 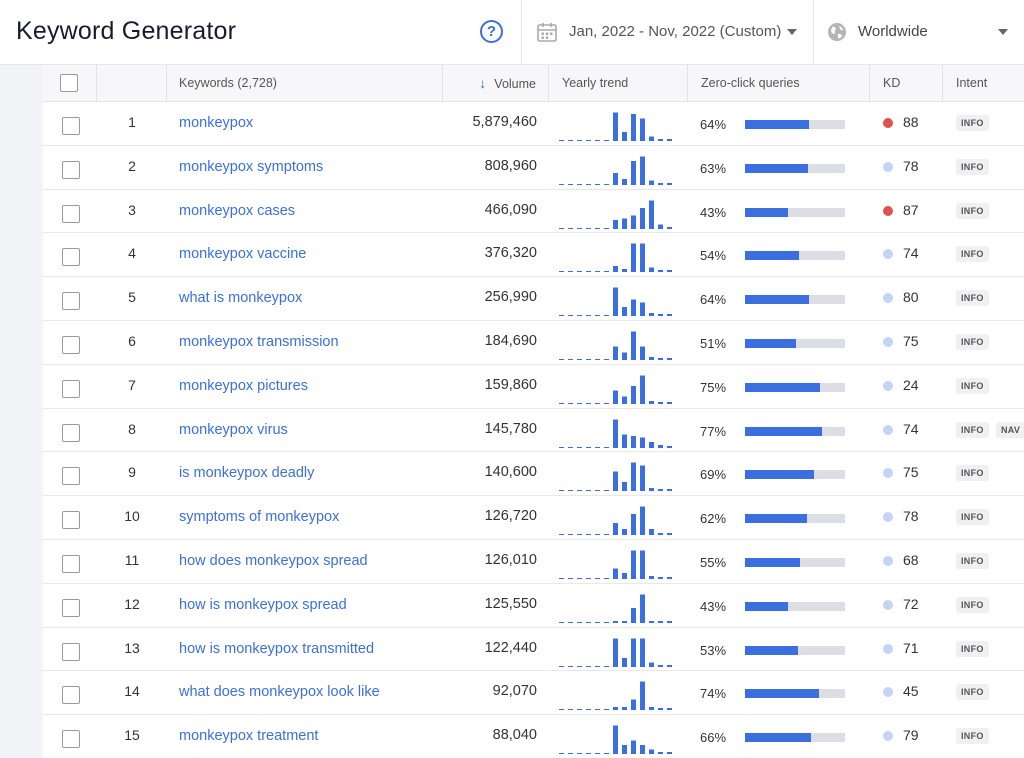 What do you see at coordinates (483, 83) in the screenshot?
I see `sort-arrow-icon: ↓` at bounding box center [483, 83].